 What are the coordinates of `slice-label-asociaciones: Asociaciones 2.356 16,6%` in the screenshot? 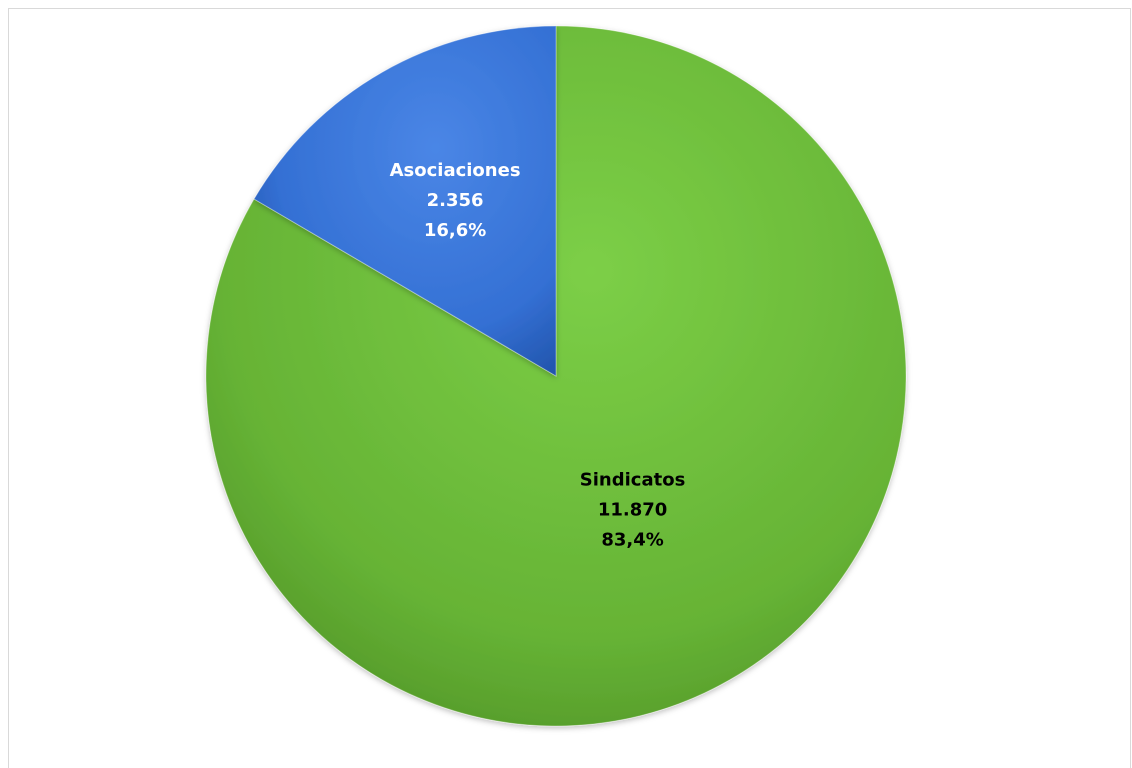 It's located at (455, 200).